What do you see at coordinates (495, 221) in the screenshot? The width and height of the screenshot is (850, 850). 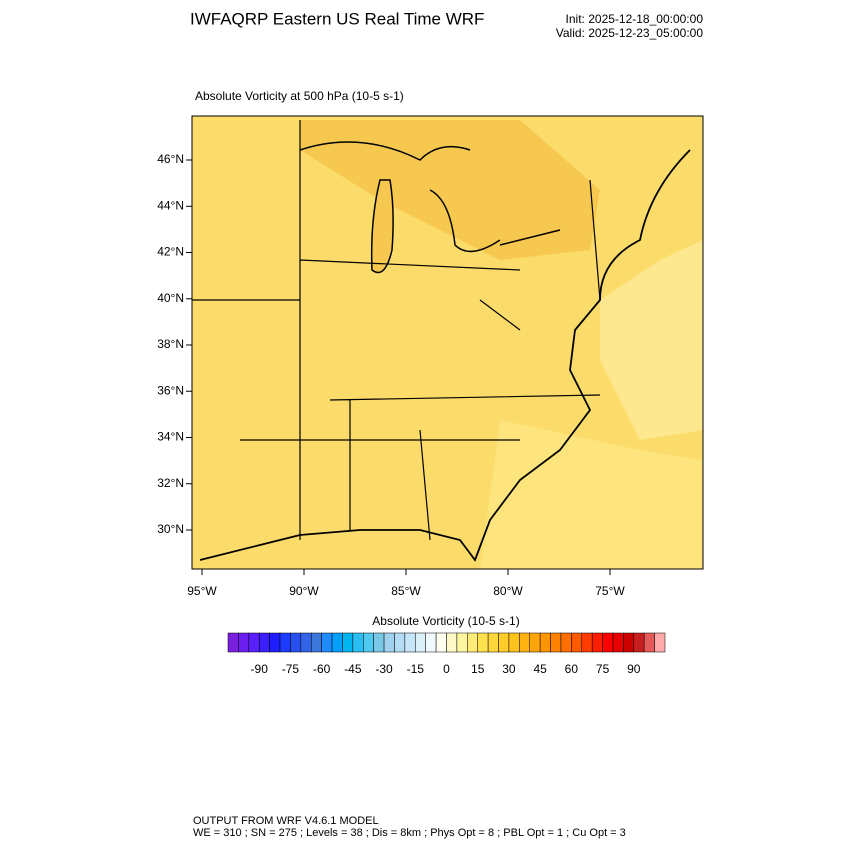 I see `lakes-east` at bounding box center [495, 221].